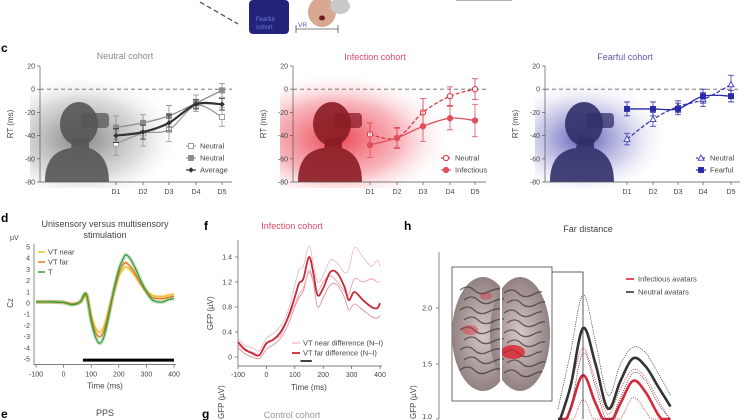 This screenshot has width=744, height=420. What do you see at coordinates (27, 337) in the screenshot?
I see `y-tick-label: -3` at bounding box center [27, 337].